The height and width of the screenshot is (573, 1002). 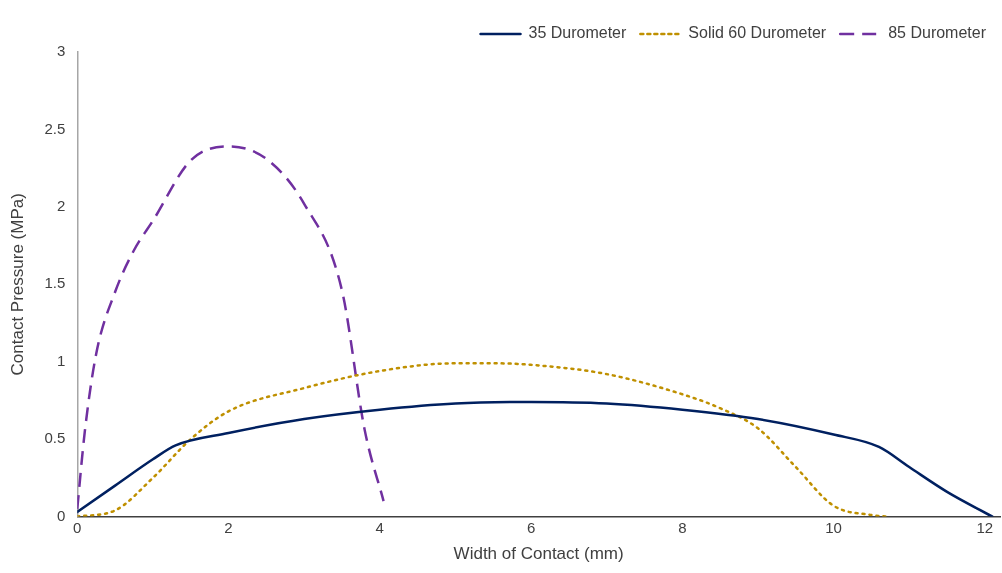 I want to click on x-tick-label: 12, so click(x=985, y=527).